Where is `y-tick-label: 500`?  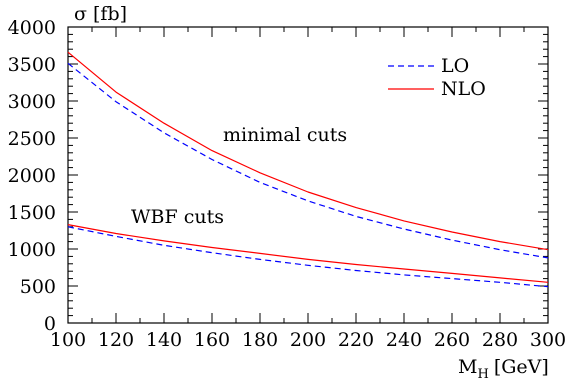
y-tick-label: 500 is located at coordinates (38, 287).